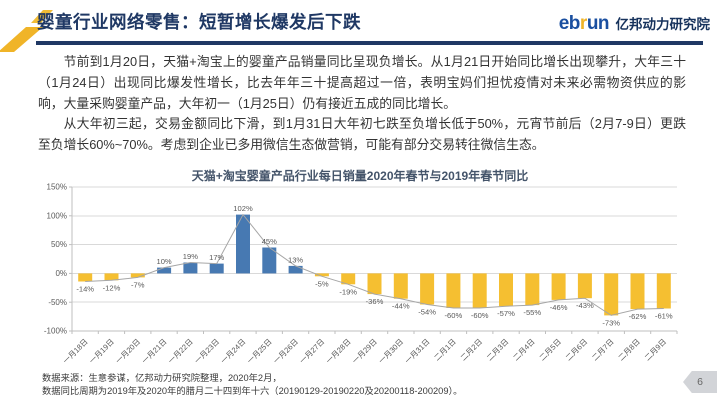  Describe the element at coordinates (550, 349) in the screenshot. I see `x-axis-label: 二月5日` at that location.